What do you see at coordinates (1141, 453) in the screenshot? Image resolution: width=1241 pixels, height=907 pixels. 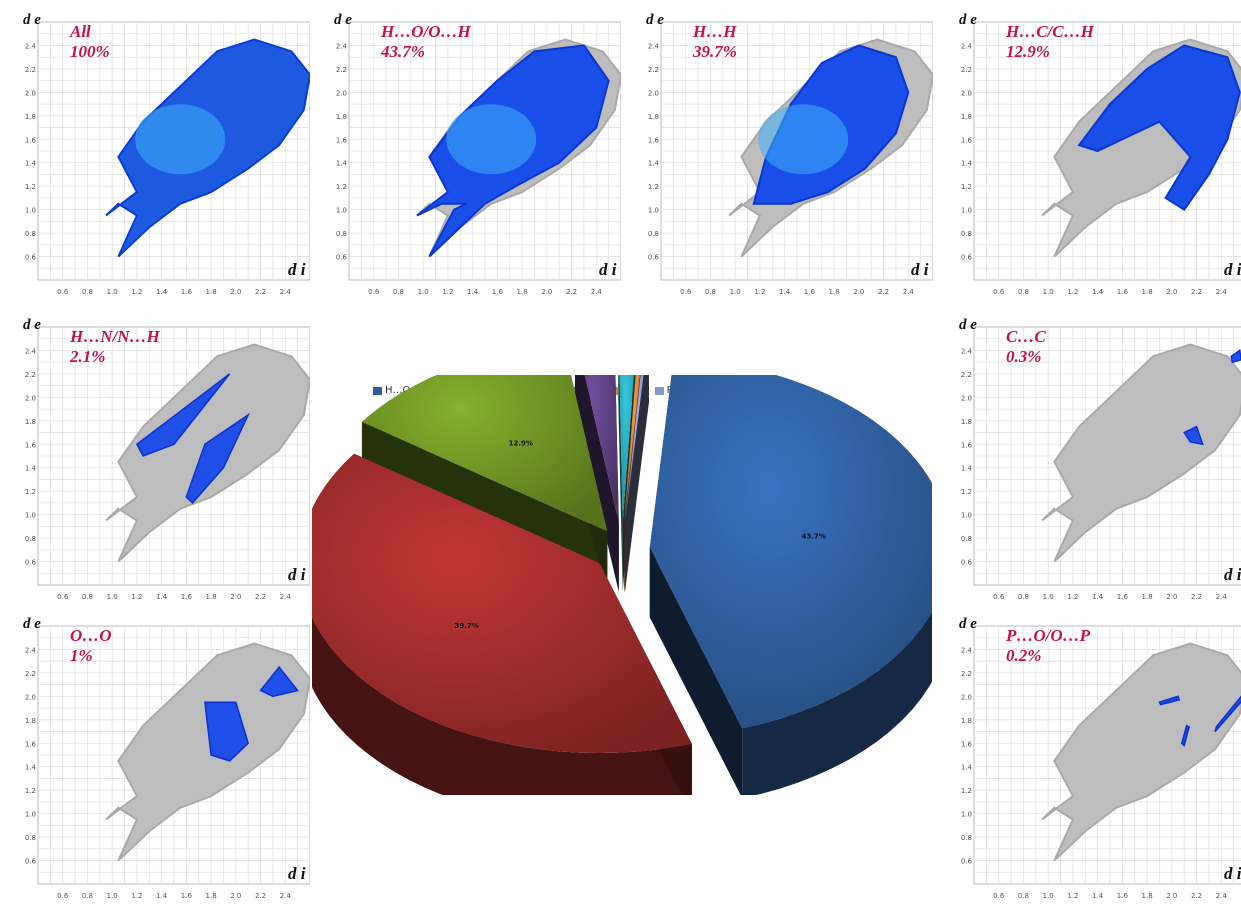 I see `fingerprint-envelope` at bounding box center [1141, 453].